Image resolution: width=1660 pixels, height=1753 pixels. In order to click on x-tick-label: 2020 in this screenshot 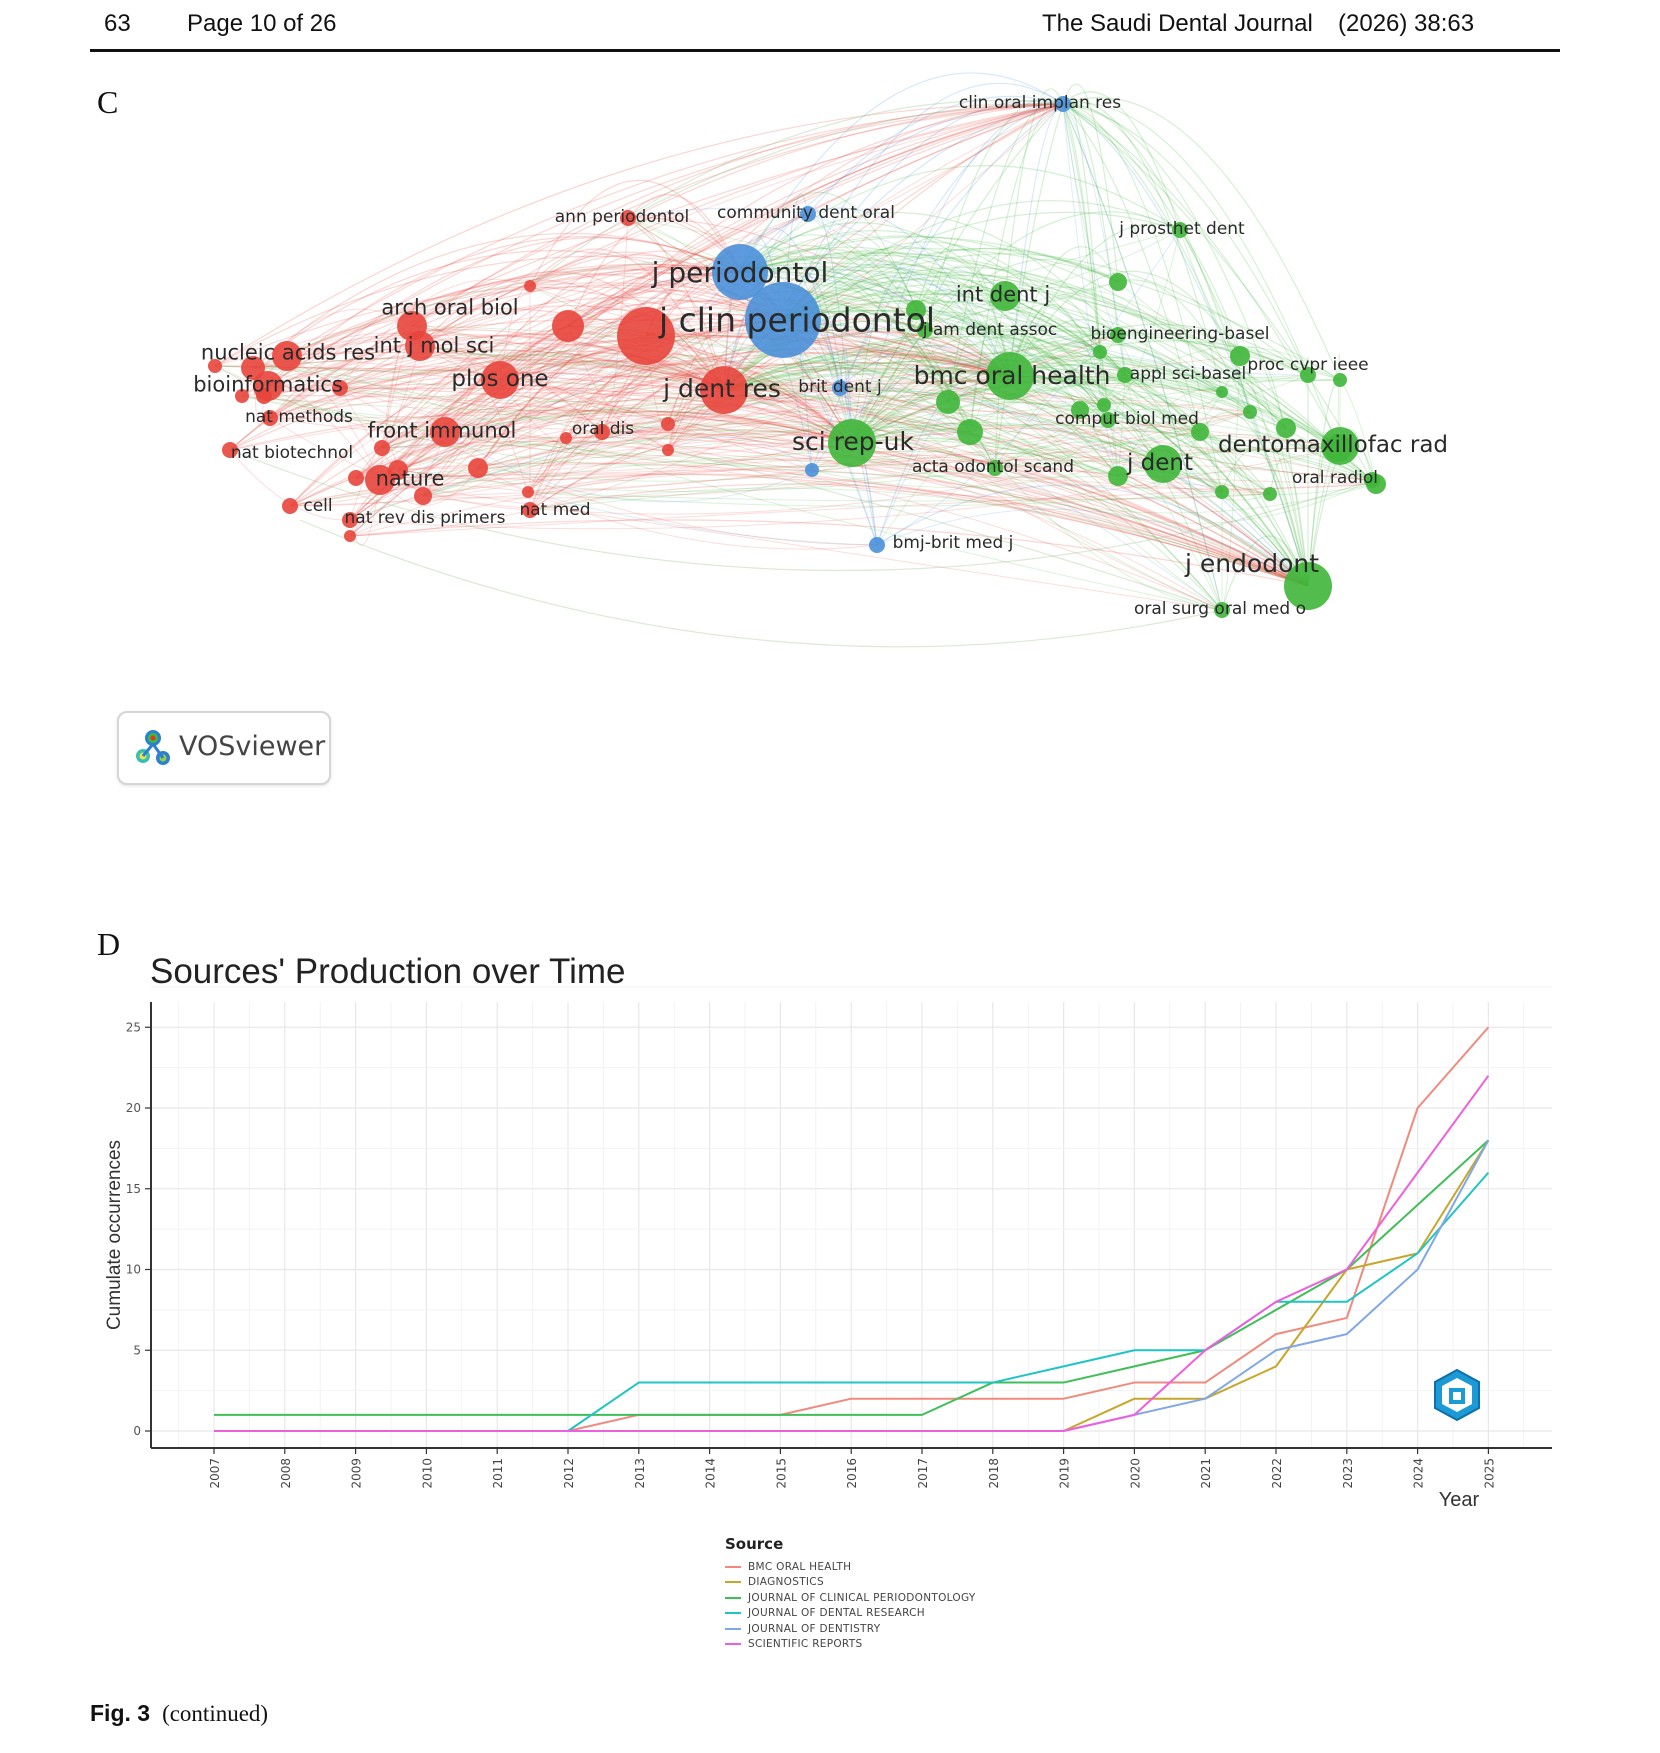, I will do `click(1135, 1473)`.